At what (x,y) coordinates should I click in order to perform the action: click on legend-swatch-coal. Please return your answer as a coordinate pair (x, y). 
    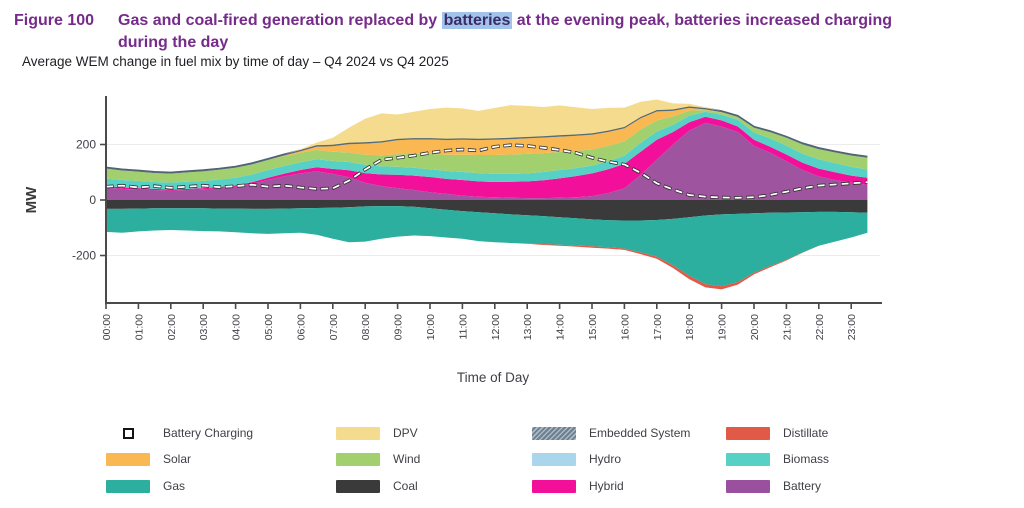
    Looking at the image, I should click on (358, 486).